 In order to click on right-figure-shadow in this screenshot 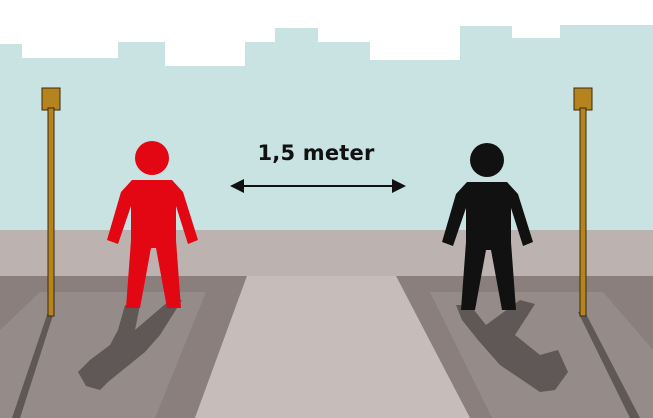, I will do `click(512, 346)`.